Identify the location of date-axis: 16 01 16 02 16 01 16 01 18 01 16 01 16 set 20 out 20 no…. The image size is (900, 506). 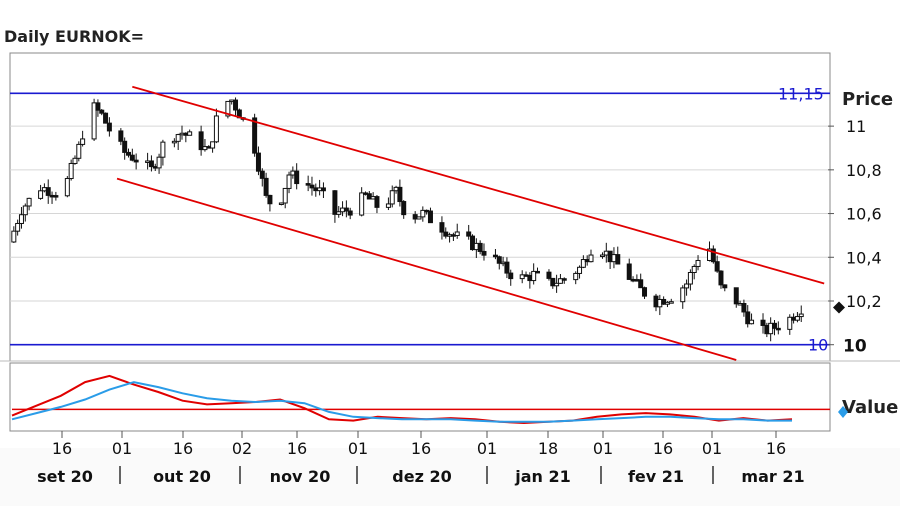
(421, 458).